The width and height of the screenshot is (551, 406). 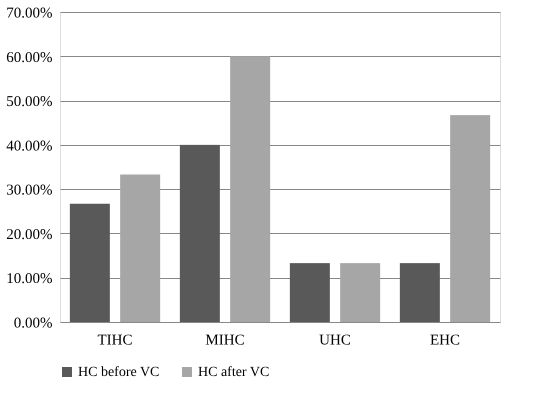 What do you see at coordinates (29, 234) in the screenshot?
I see `y-tick-label: 20.00%` at bounding box center [29, 234].